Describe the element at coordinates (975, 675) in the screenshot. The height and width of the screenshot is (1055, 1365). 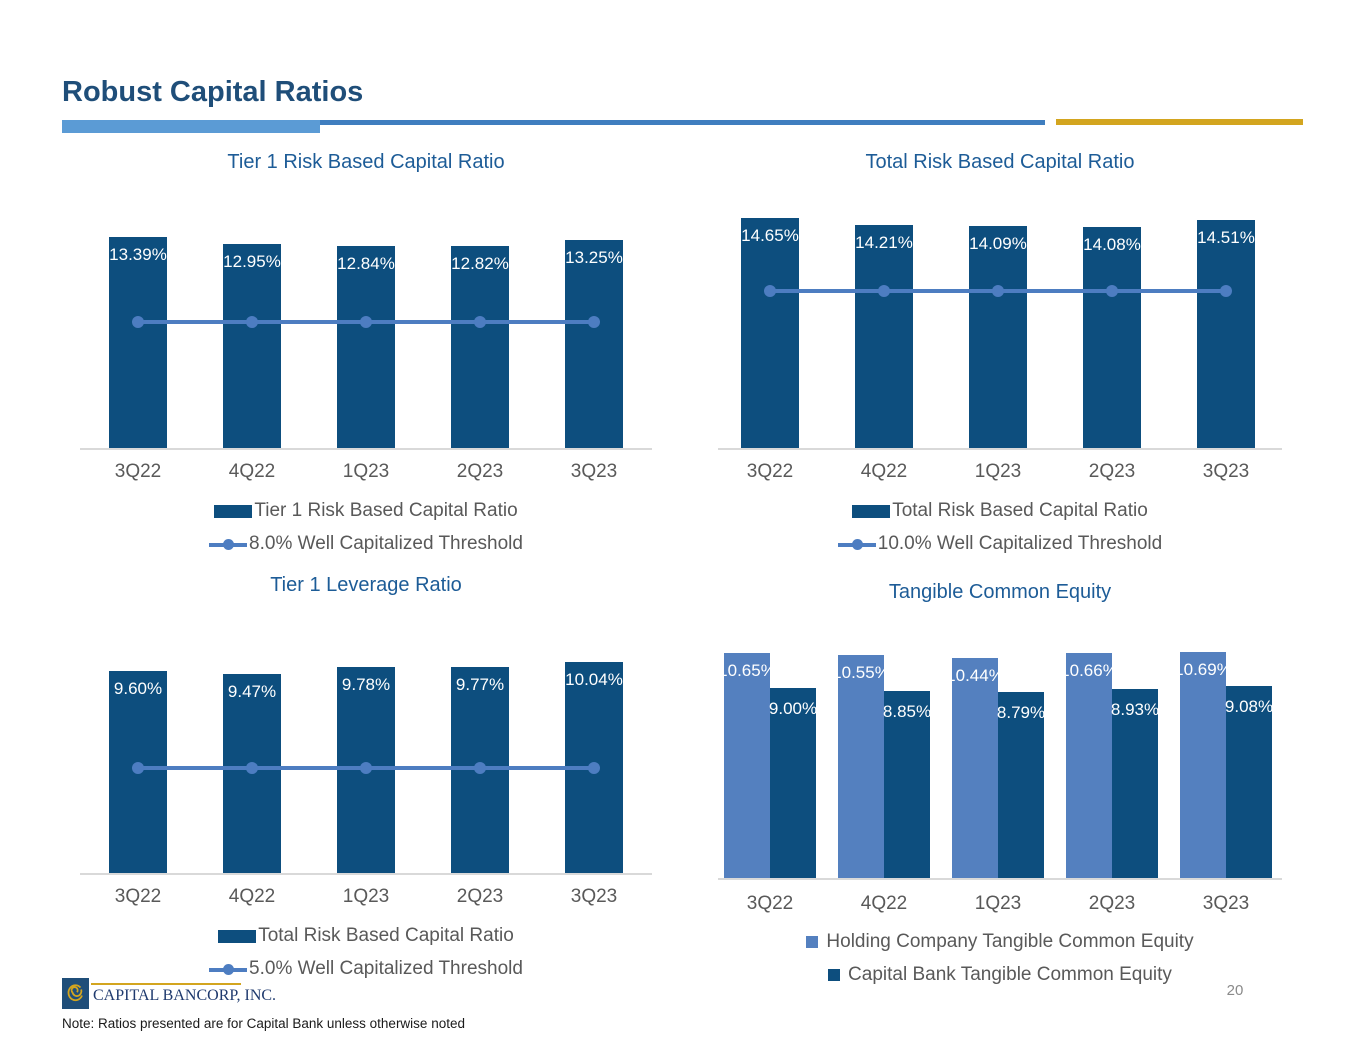
I see `bar-value-label: 10.44%` at that location.